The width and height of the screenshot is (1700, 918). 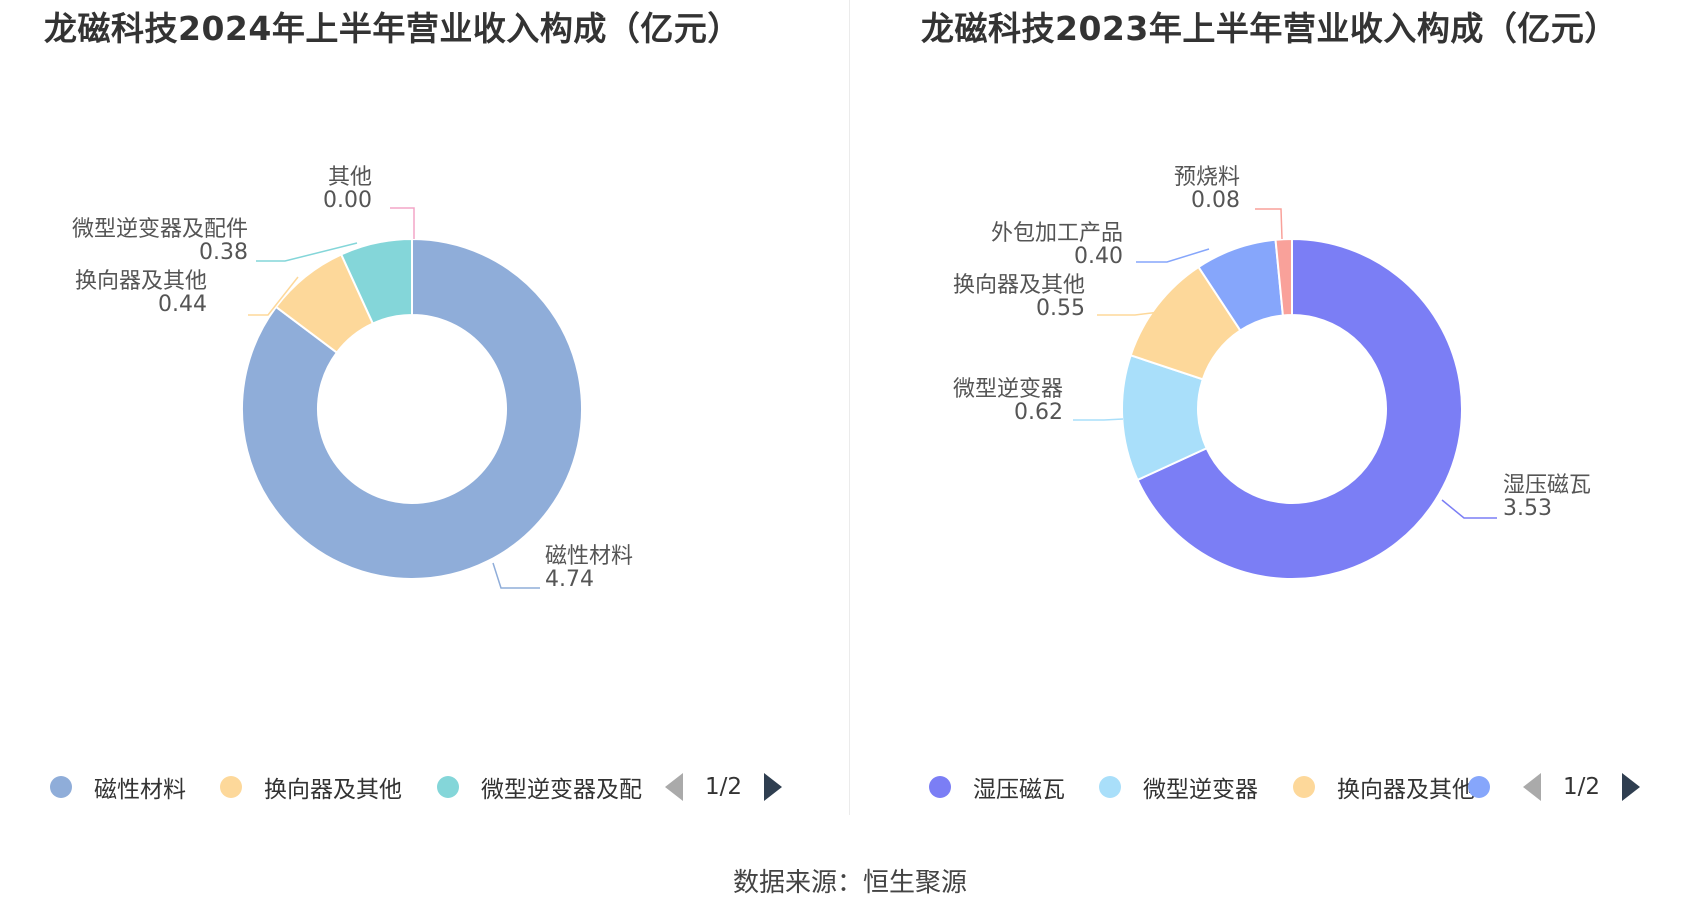 What do you see at coordinates (223, 252) in the screenshot?
I see `slice-value-label: 0.38` at bounding box center [223, 252].